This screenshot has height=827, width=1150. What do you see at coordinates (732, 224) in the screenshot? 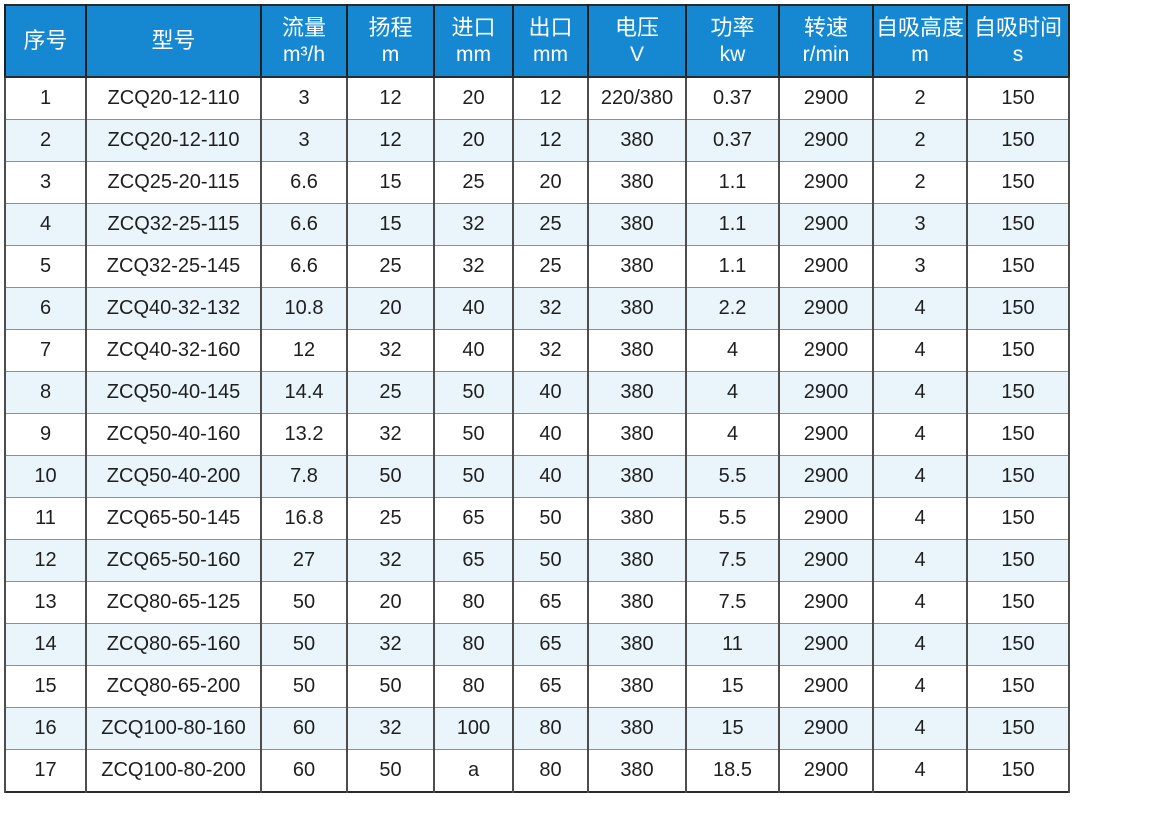
I see `table-cell: 1.1` at bounding box center [732, 224].